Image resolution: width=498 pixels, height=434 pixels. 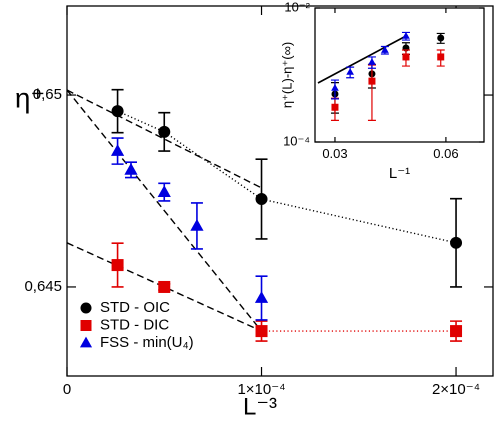 What do you see at coordinates (30, 97) in the screenshot?
I see `y-axis-label: η⁺` at bounding box center [30, 97].